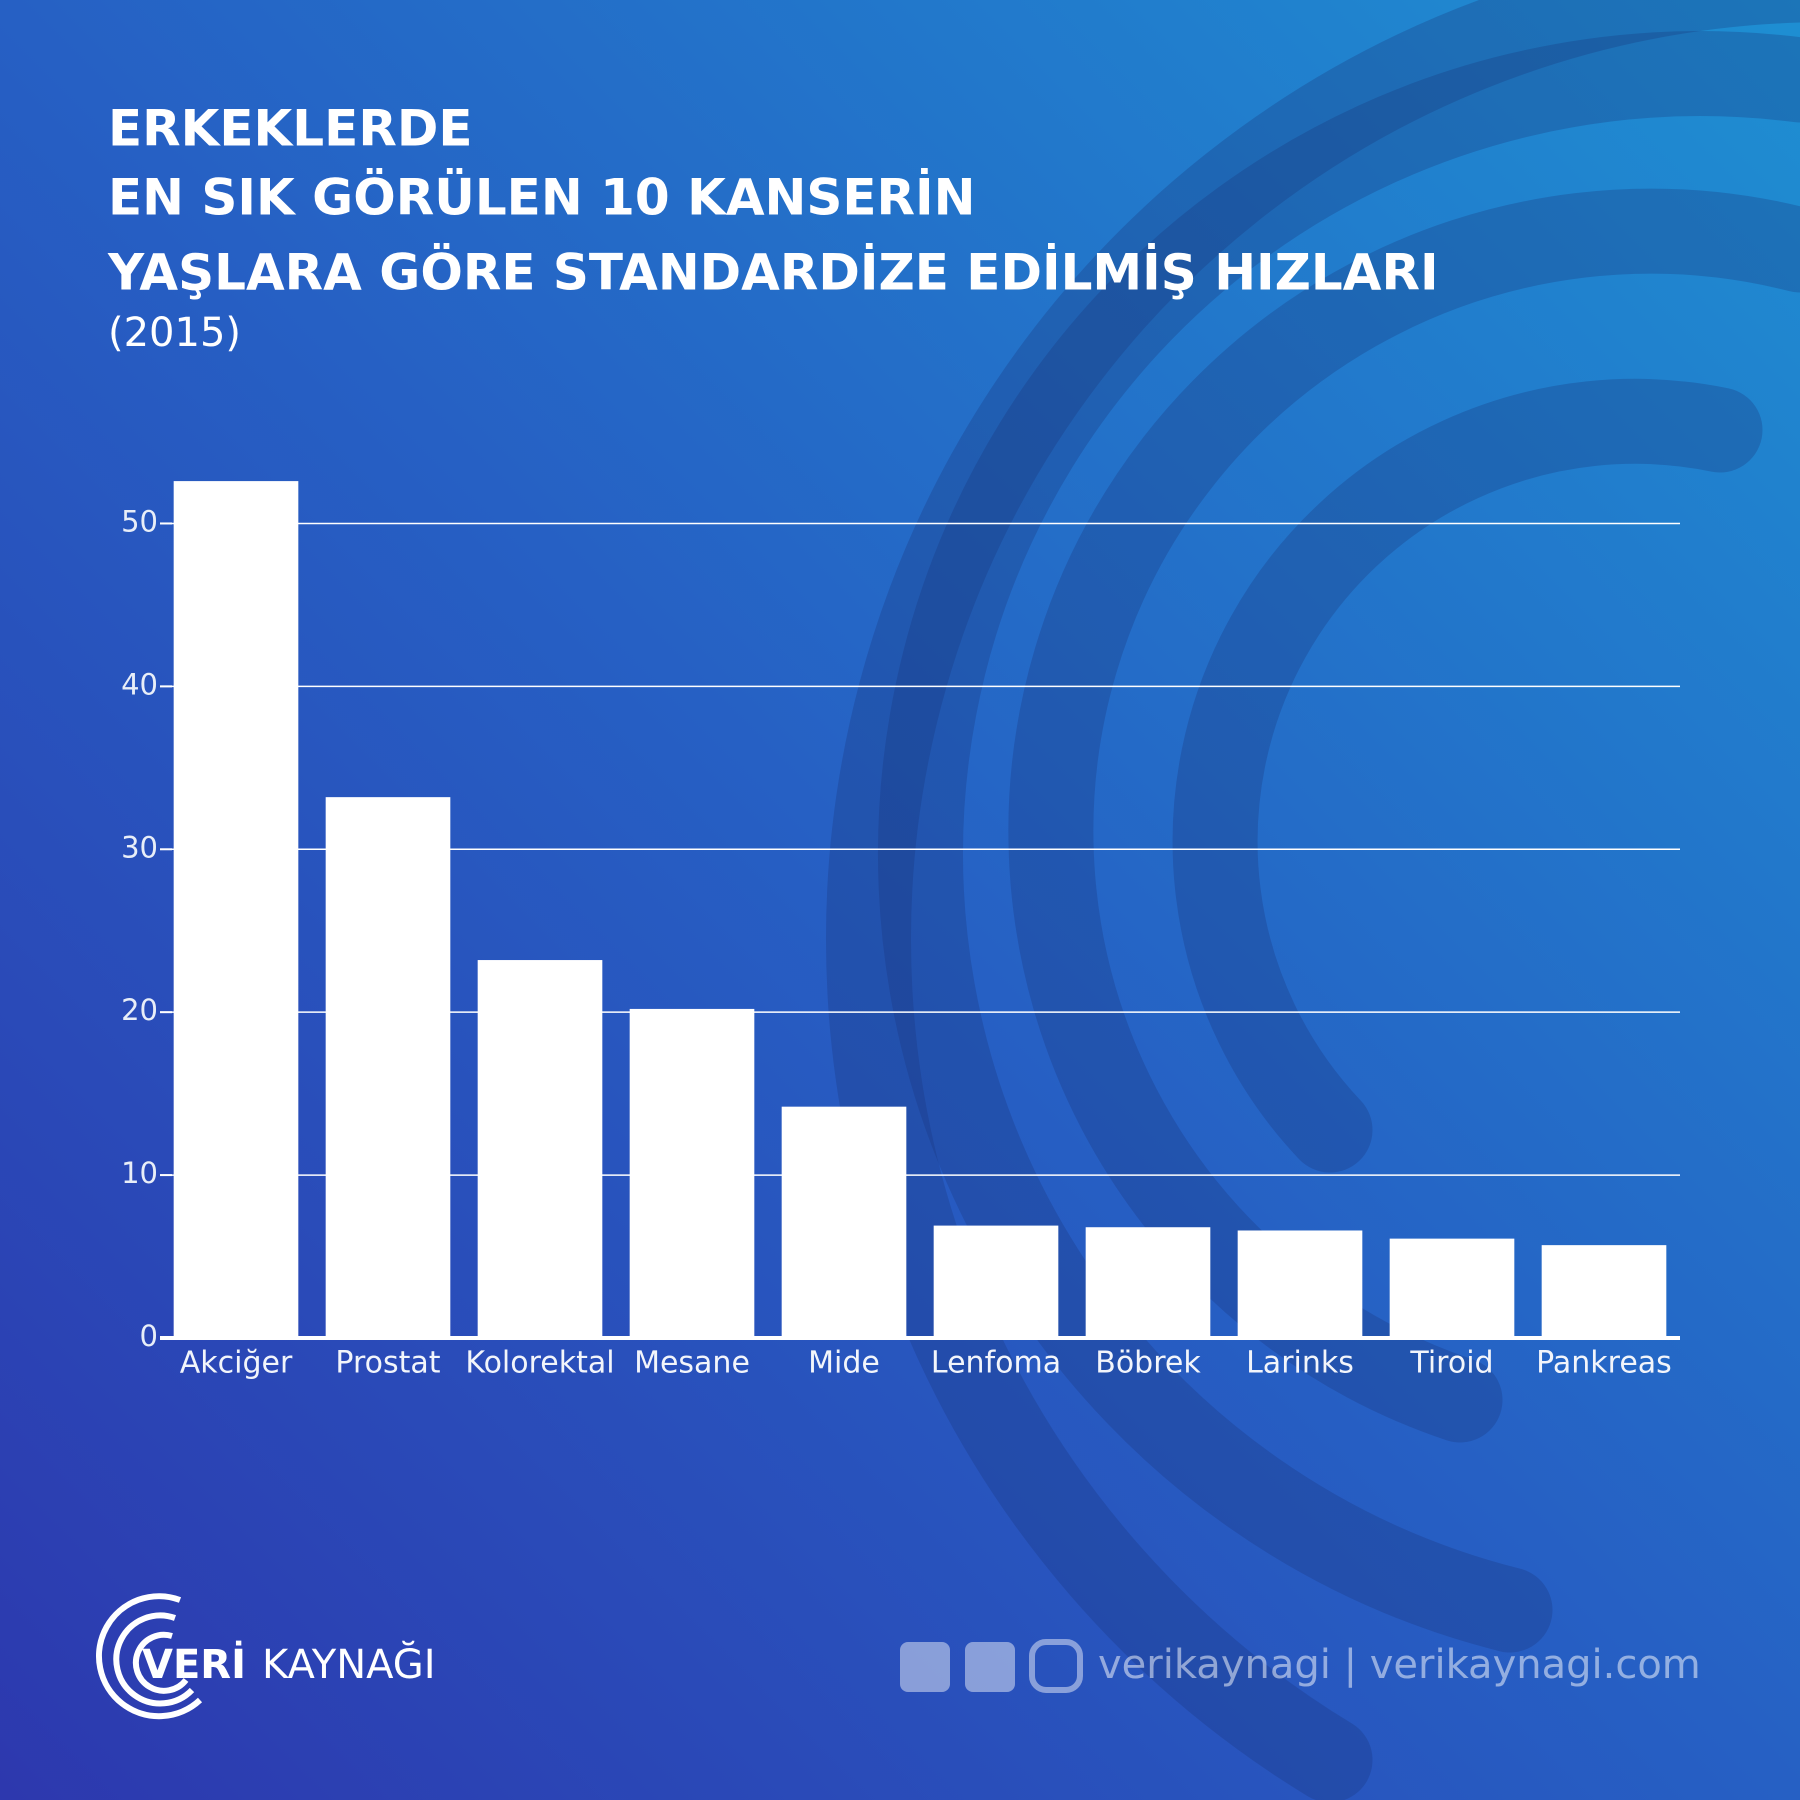  I want to click on x-tick-label: Larinks, so click(1300, 1363).